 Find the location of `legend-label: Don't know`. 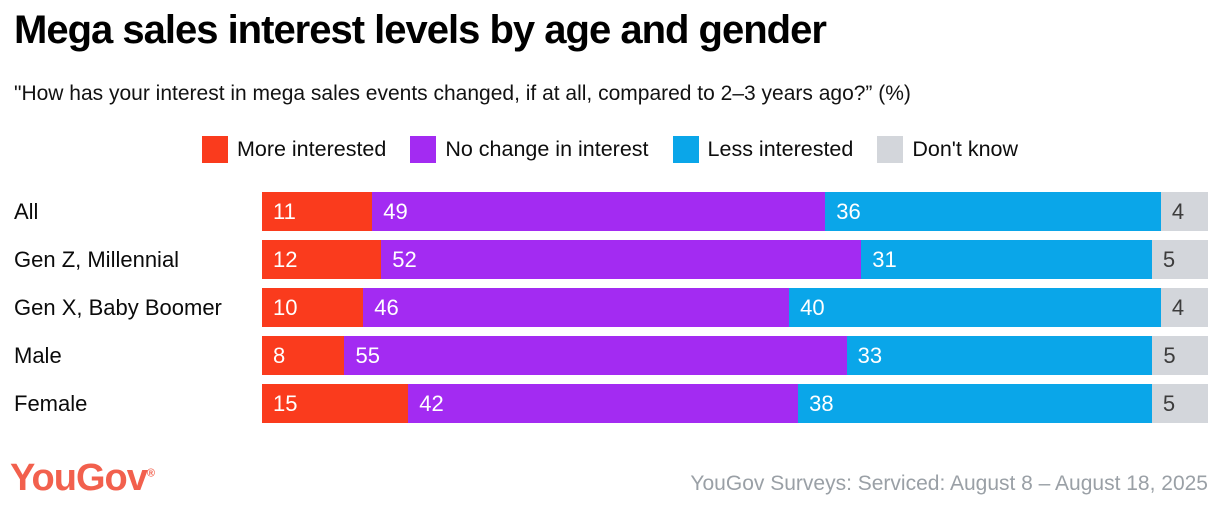

legend-label: Don't know is located at coordinates (965, 149).